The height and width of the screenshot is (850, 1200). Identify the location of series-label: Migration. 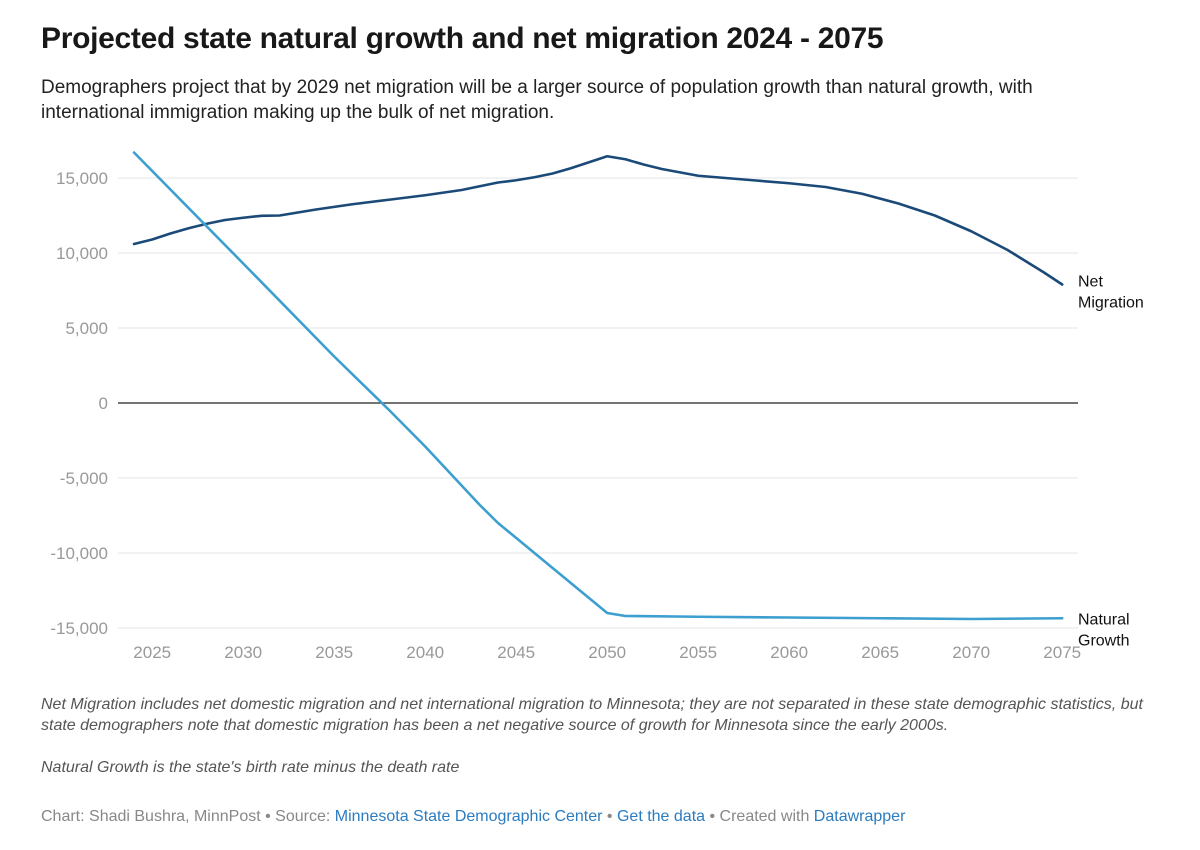
(1111, 303).